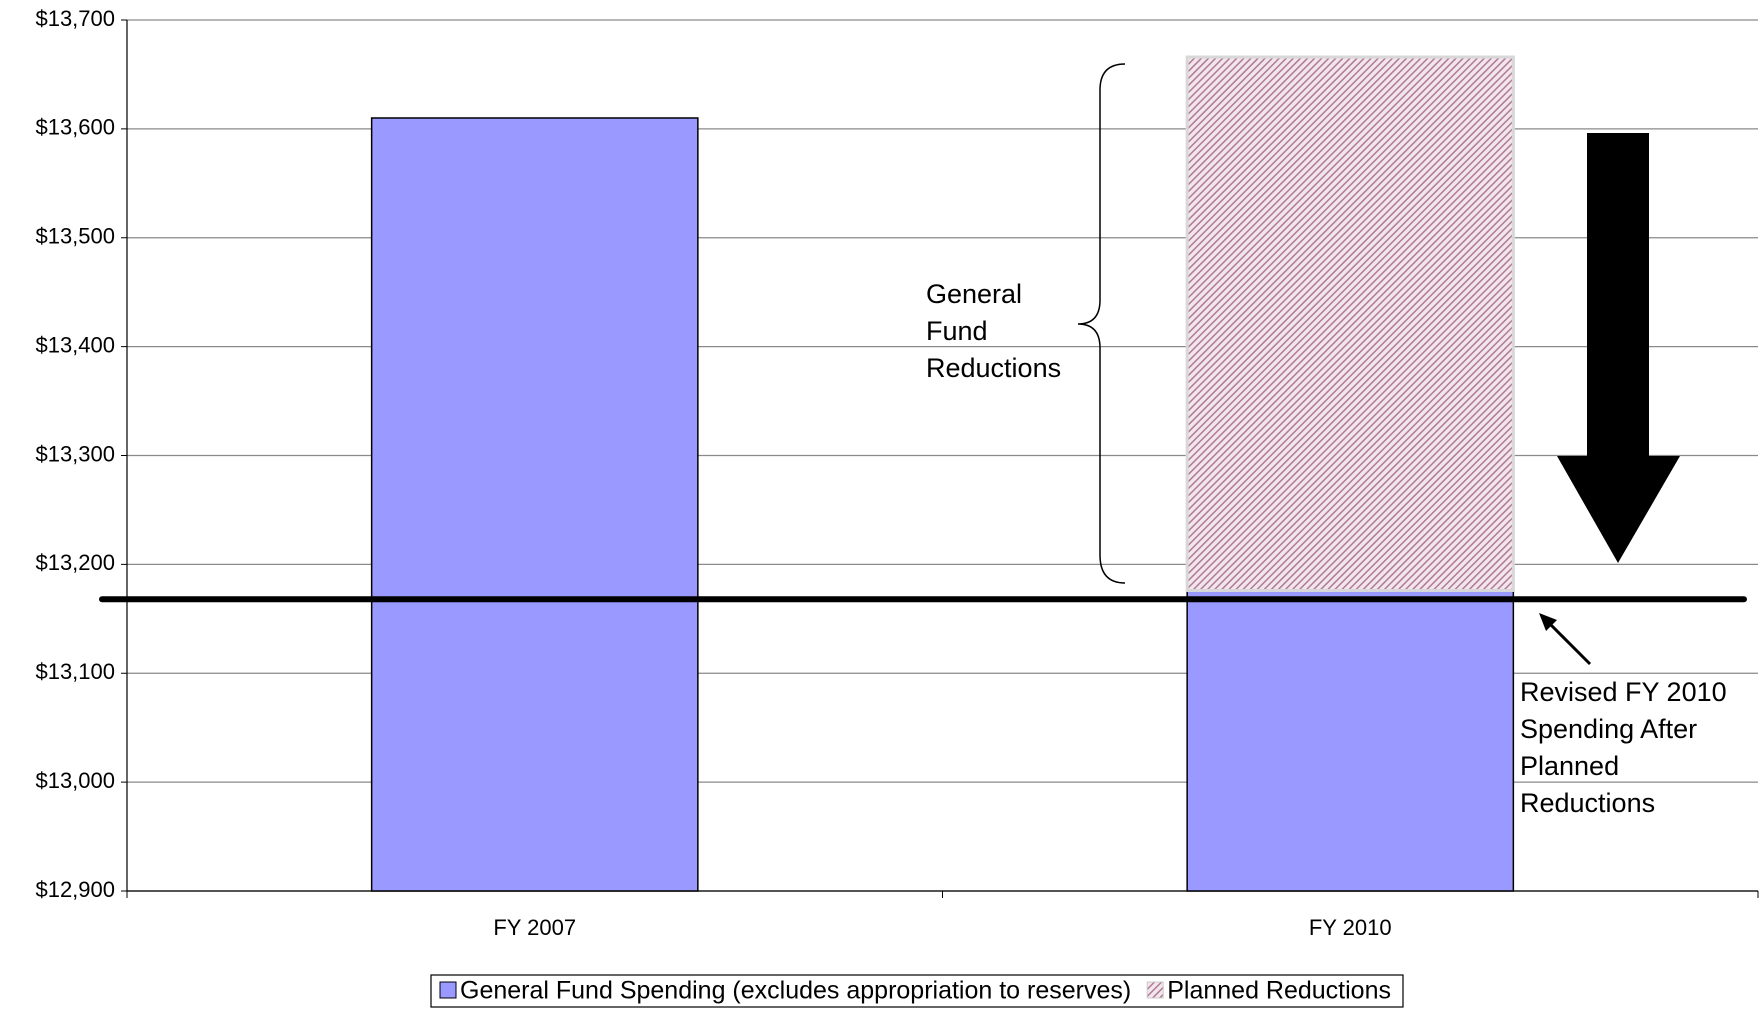 Image resolution: width=1764 pixels, height=1009 pixels. I want to click on x-tick-label: FY 2010, so click(1350, 927).